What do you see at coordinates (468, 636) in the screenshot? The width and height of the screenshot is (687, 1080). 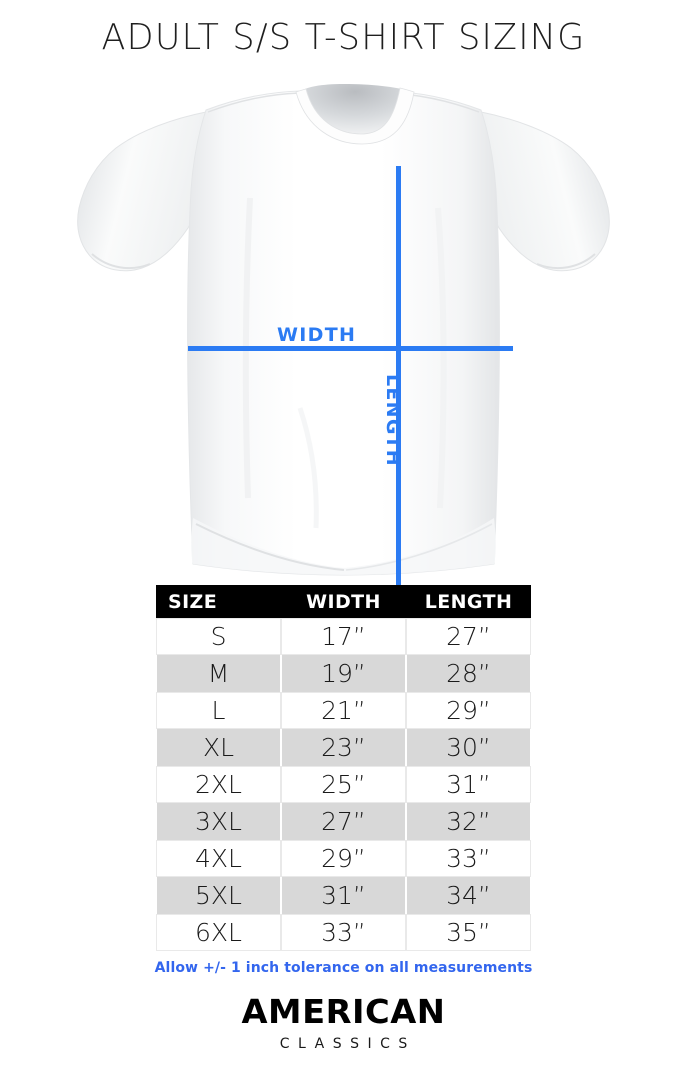 I see `cell-length: 27”` at bounding box center [468, 636].